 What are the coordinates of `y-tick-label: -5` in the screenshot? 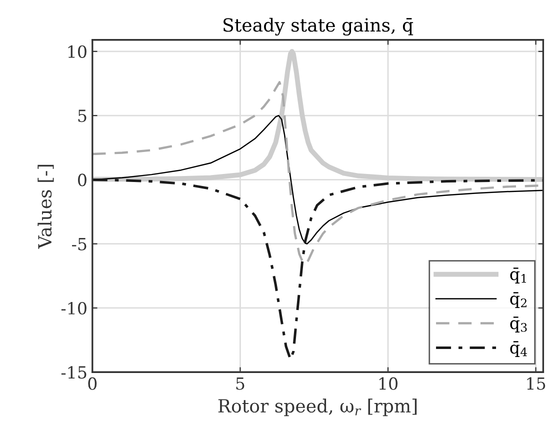 It's located at (79, 244).